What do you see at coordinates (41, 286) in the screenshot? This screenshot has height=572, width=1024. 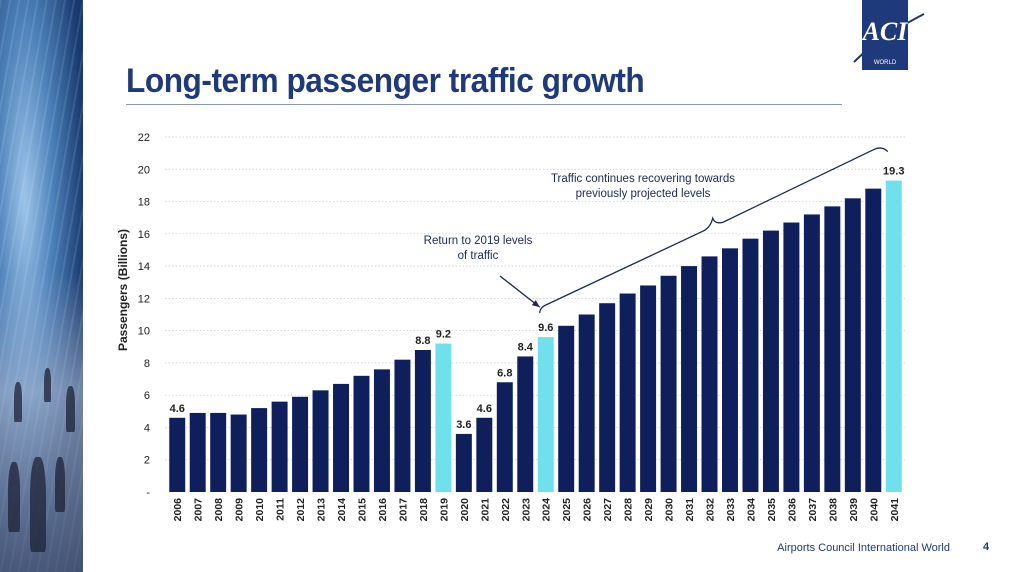 I see `background-photo` at bounding box center [41, 286].